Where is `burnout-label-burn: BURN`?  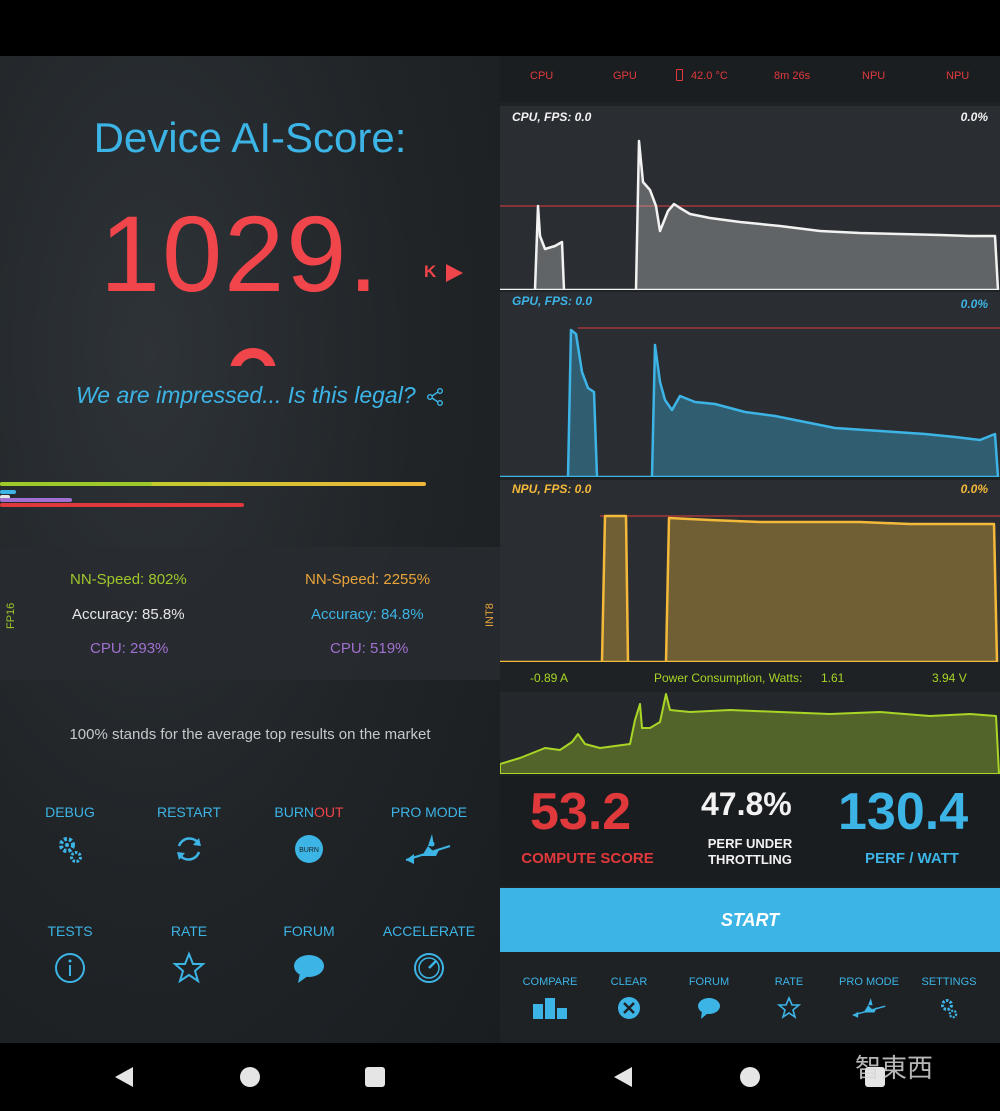
burnout-label-burn: BURN is located at coordinates (294, 812).